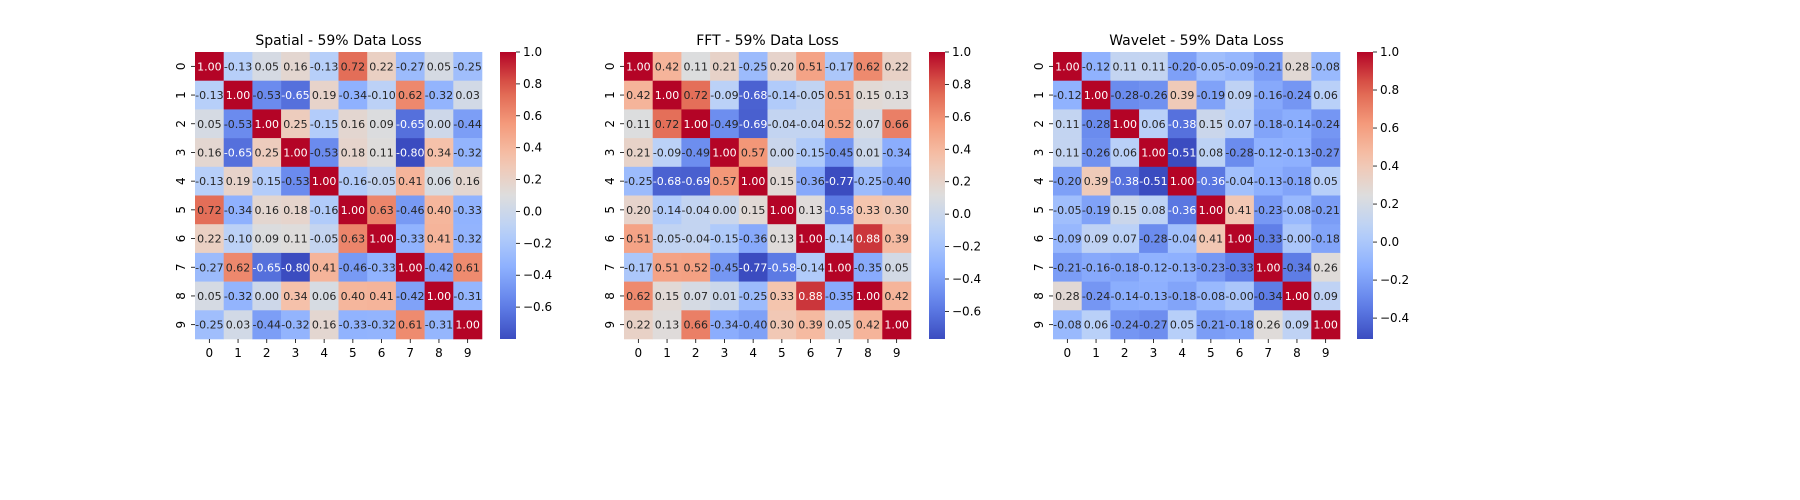  I want to click on colorbar-tick-label: −0.2, so click(537, 243).